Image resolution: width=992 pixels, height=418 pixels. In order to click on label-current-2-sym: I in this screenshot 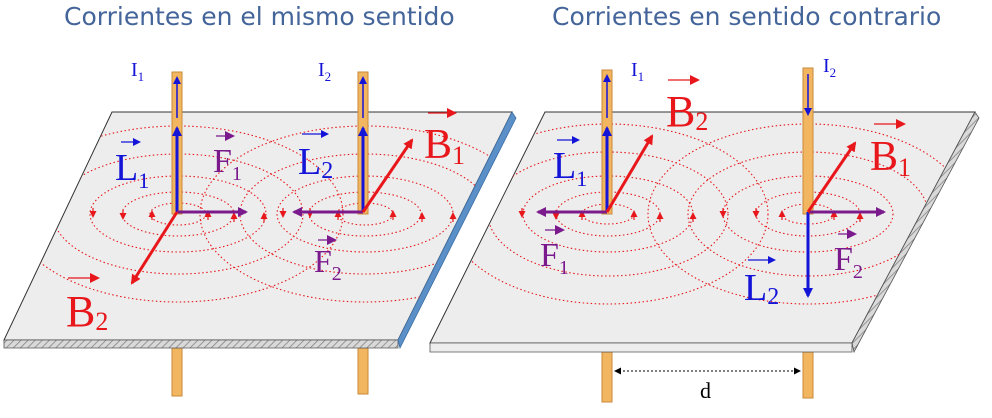, I will do `click(321, 70)`.